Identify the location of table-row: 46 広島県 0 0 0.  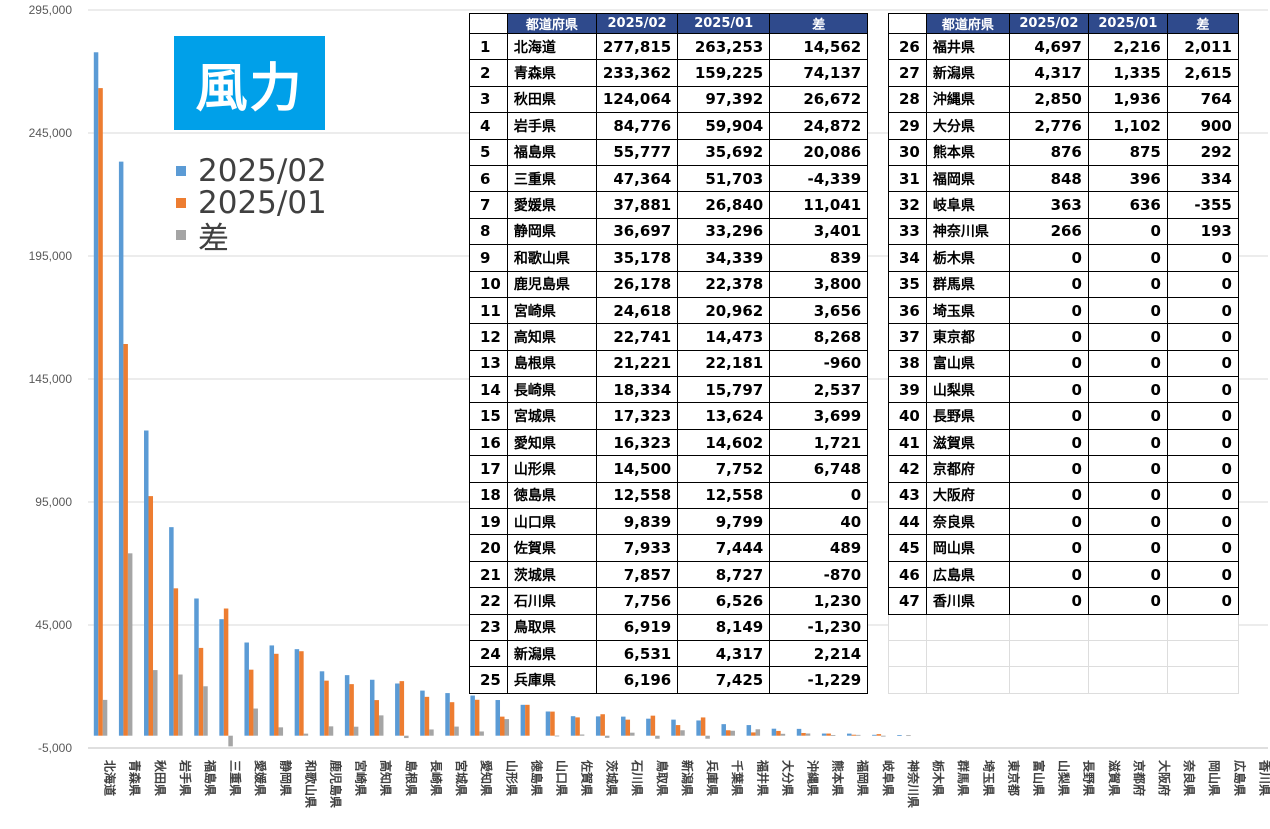
(1063, 574).